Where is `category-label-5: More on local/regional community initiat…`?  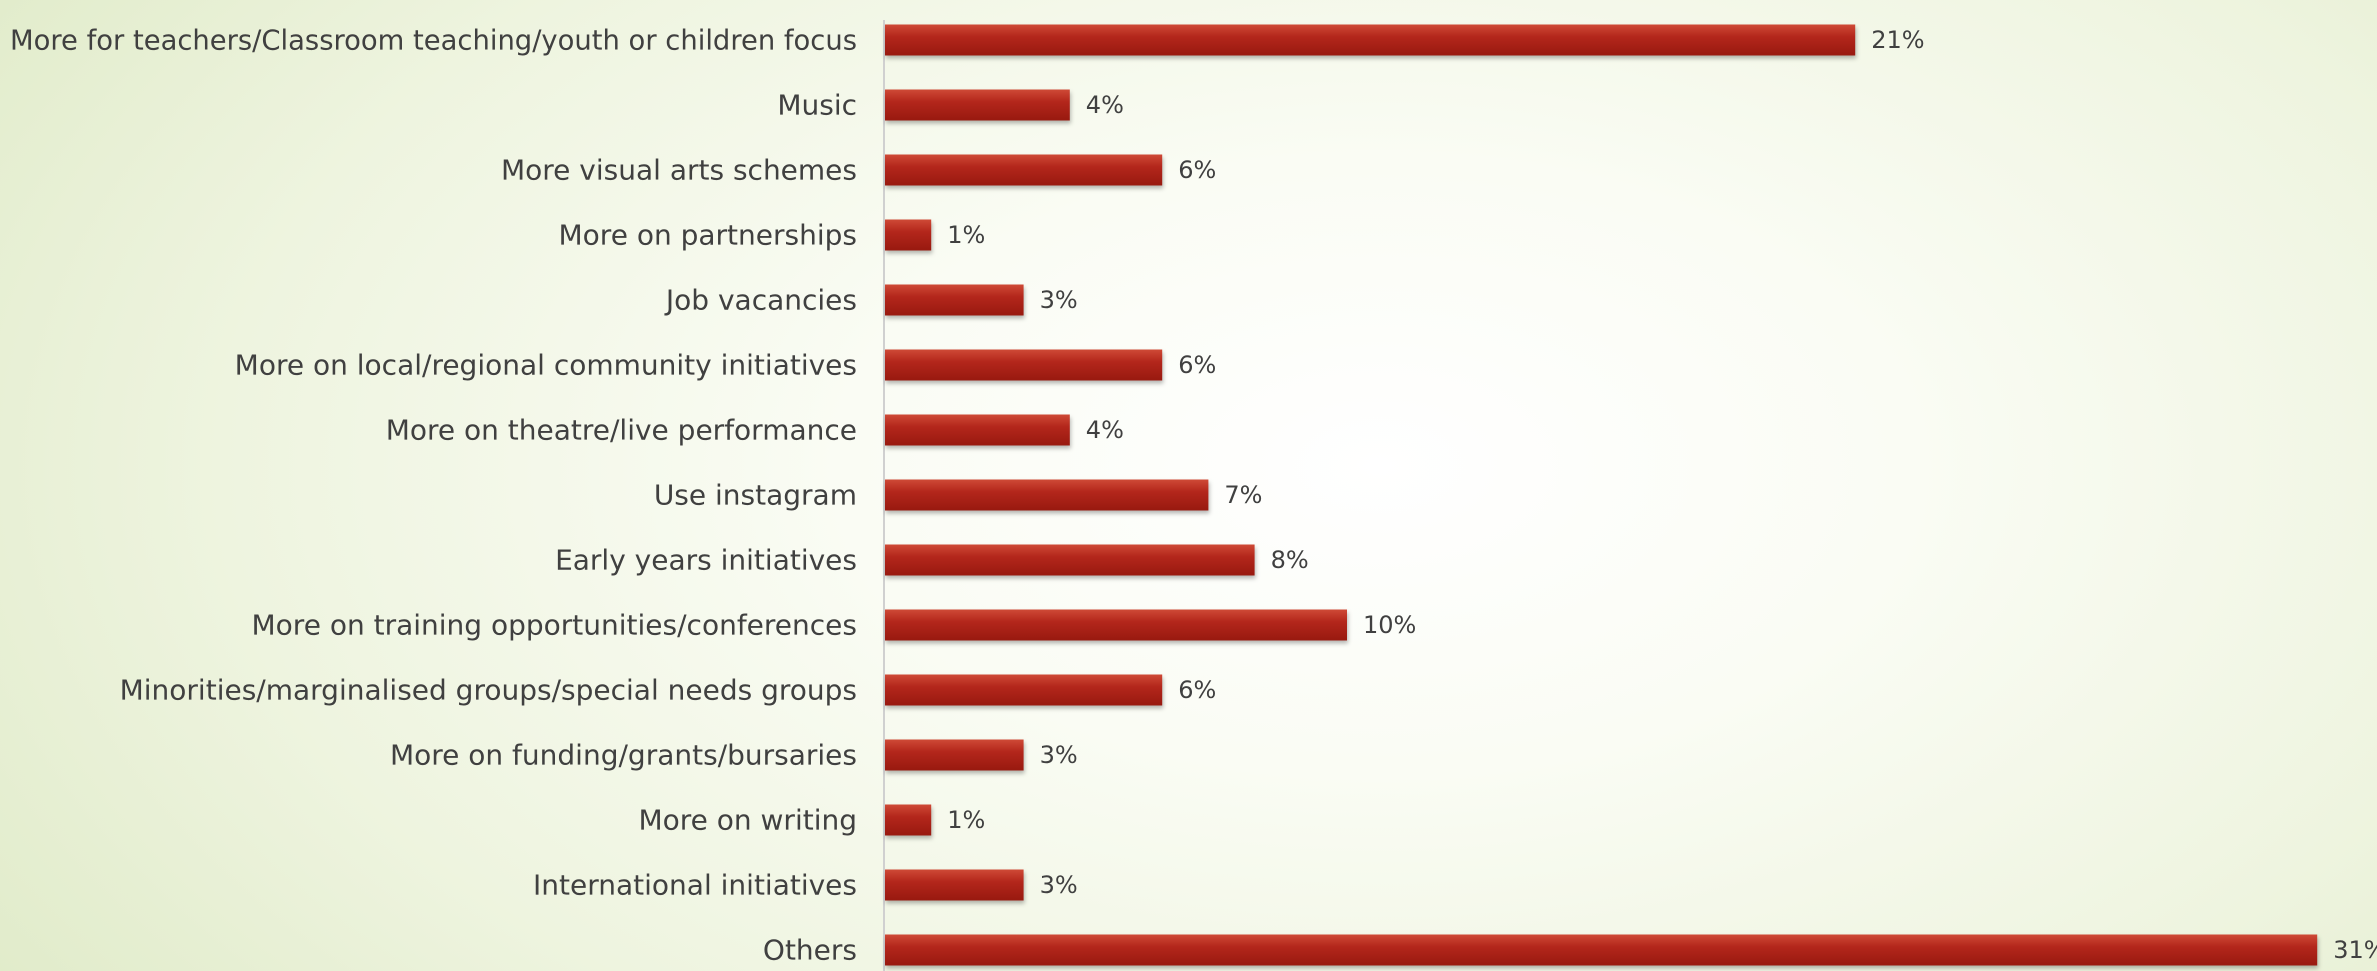
category-label-5: More on local/regional community initiat… is located at coordinates (546, 365).